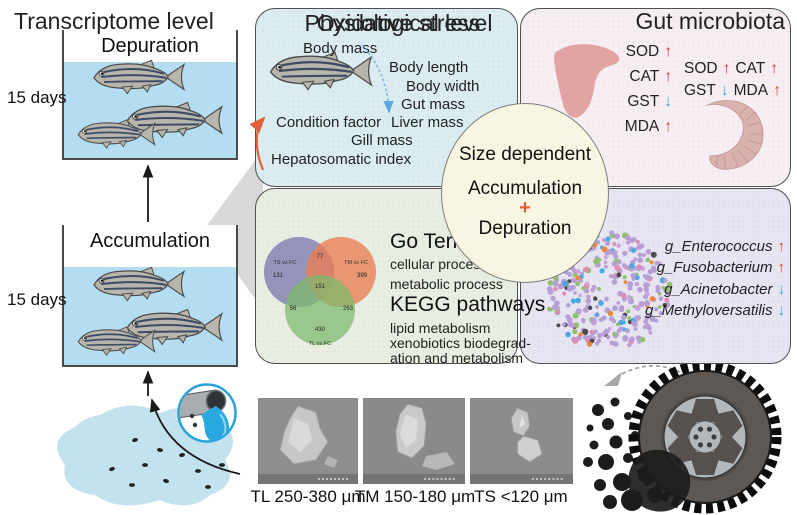  What do you see at coordinates (278, 276) in the screenshot?
I see `venn-count: 131` at bounding box center [278, 276].